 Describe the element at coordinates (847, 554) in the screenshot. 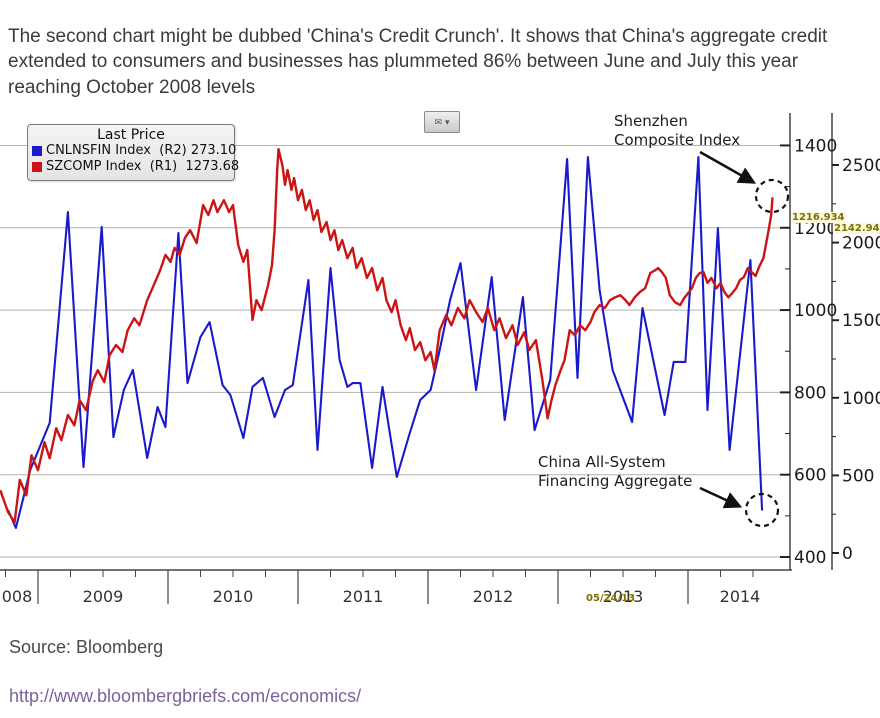

I see `svg-text: 0` at that location.